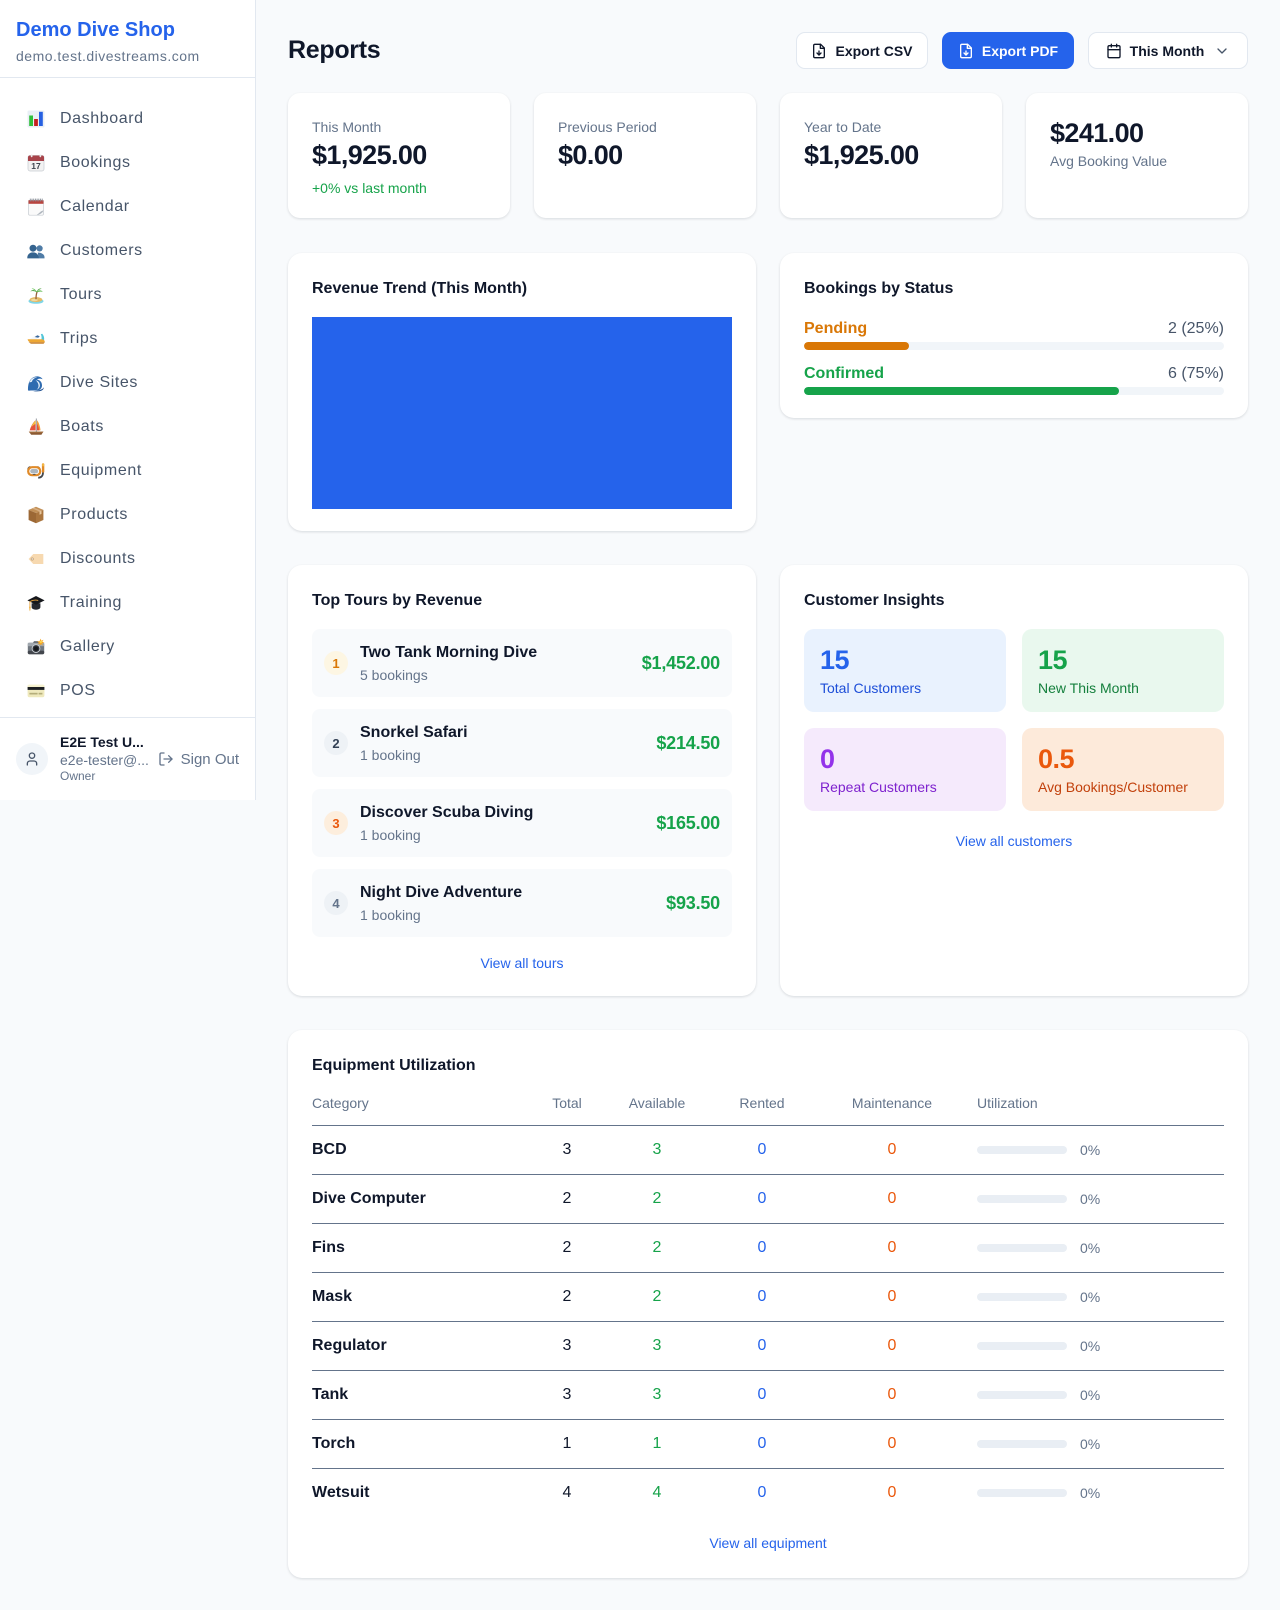 The width and height of the screenshot is (1280, 1610). What do you see at coordinates (36, 166) in the screenshot?
I see `svg-text: 17` at bounding box center [36, 166].